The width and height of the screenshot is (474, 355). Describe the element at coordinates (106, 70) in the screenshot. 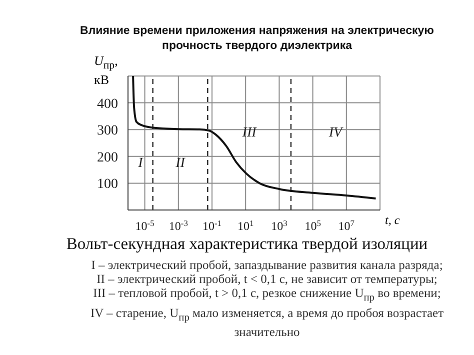

I see `y-axis-title: U$_{пр}$, кВ` at that location.